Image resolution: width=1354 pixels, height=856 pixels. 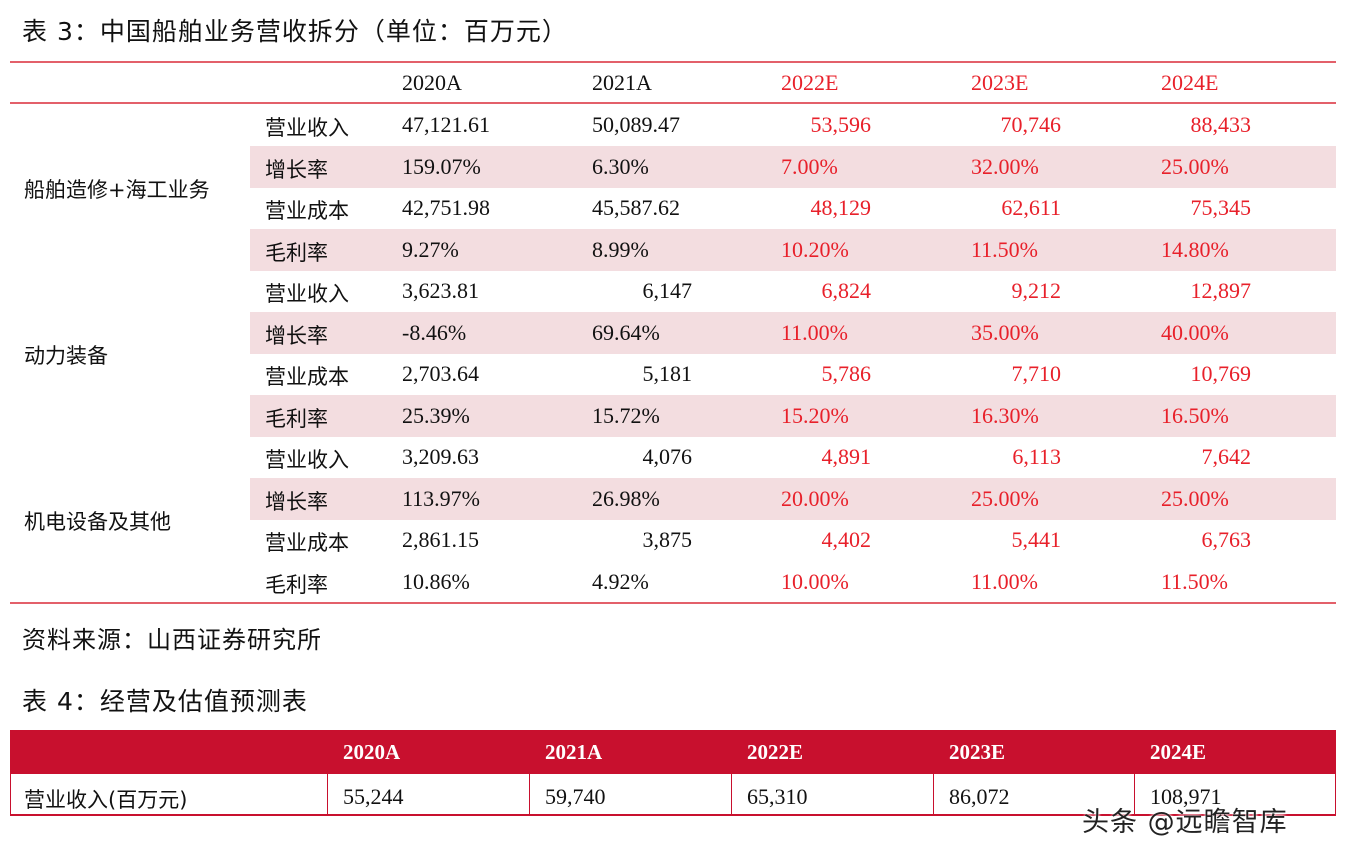 I want to click on table-right-rule, so click(x=1335, y=795).